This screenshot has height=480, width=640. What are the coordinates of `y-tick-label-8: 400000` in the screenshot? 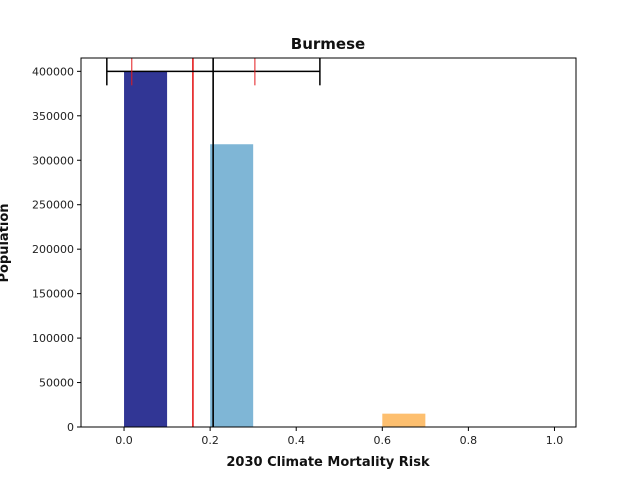 It's located at (53, 71).